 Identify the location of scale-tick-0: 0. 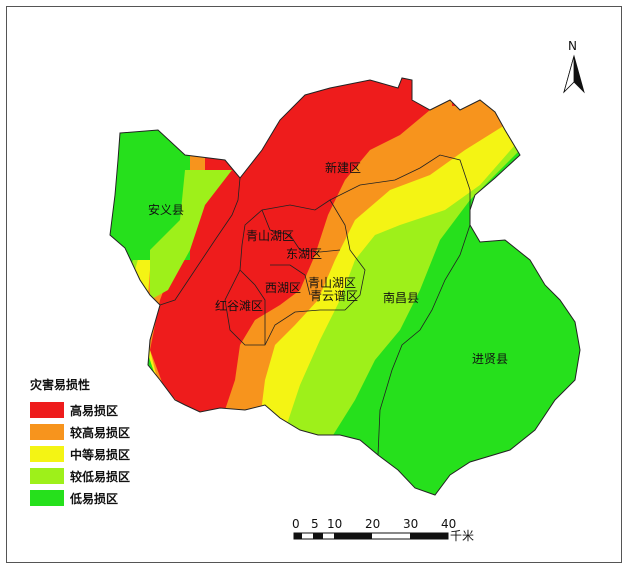
(296, 524).